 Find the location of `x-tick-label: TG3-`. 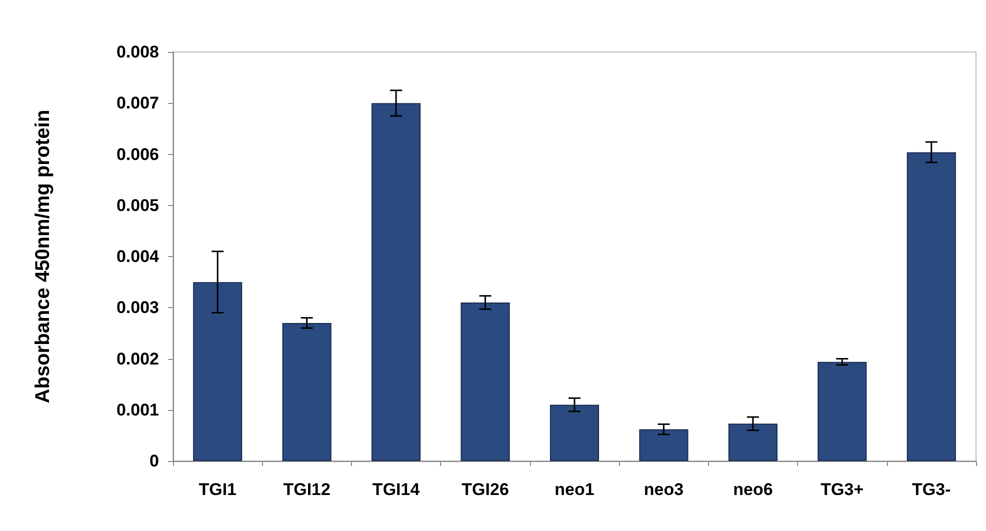

x-tick-label: TG3- is located at coordinates (931, 489).